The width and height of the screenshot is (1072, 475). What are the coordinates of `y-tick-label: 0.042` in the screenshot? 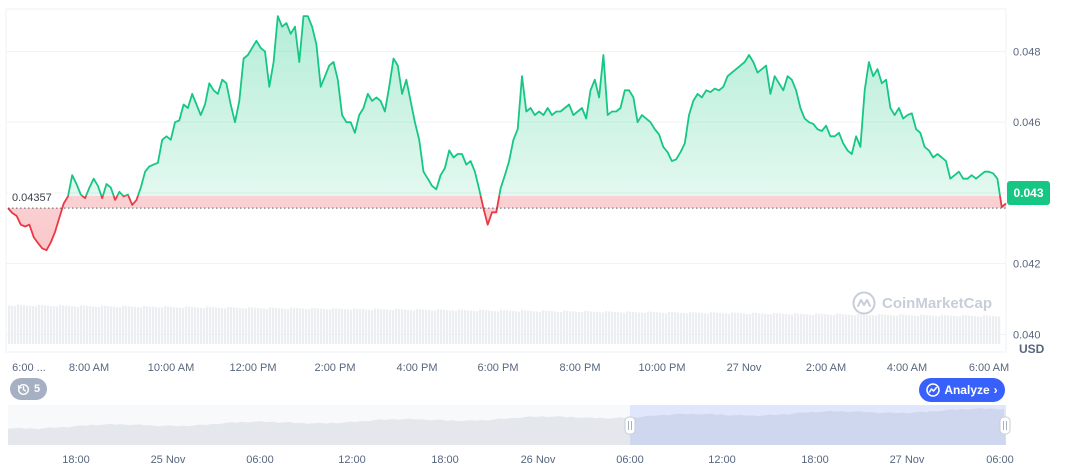 It's located at (1027, 265).